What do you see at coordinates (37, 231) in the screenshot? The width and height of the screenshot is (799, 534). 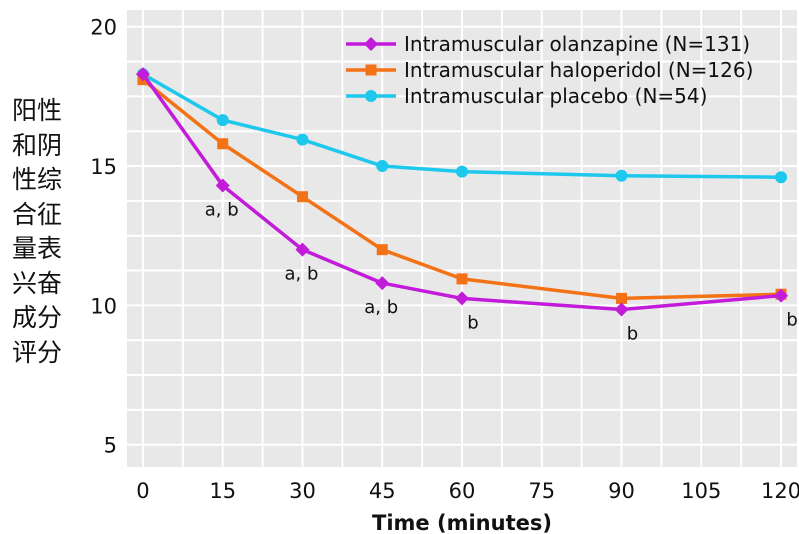 I see `y-axis-title: 阳性 和阴 性综 合征 量表 兴奋 成分 评分` at bounding box center [37, 231].